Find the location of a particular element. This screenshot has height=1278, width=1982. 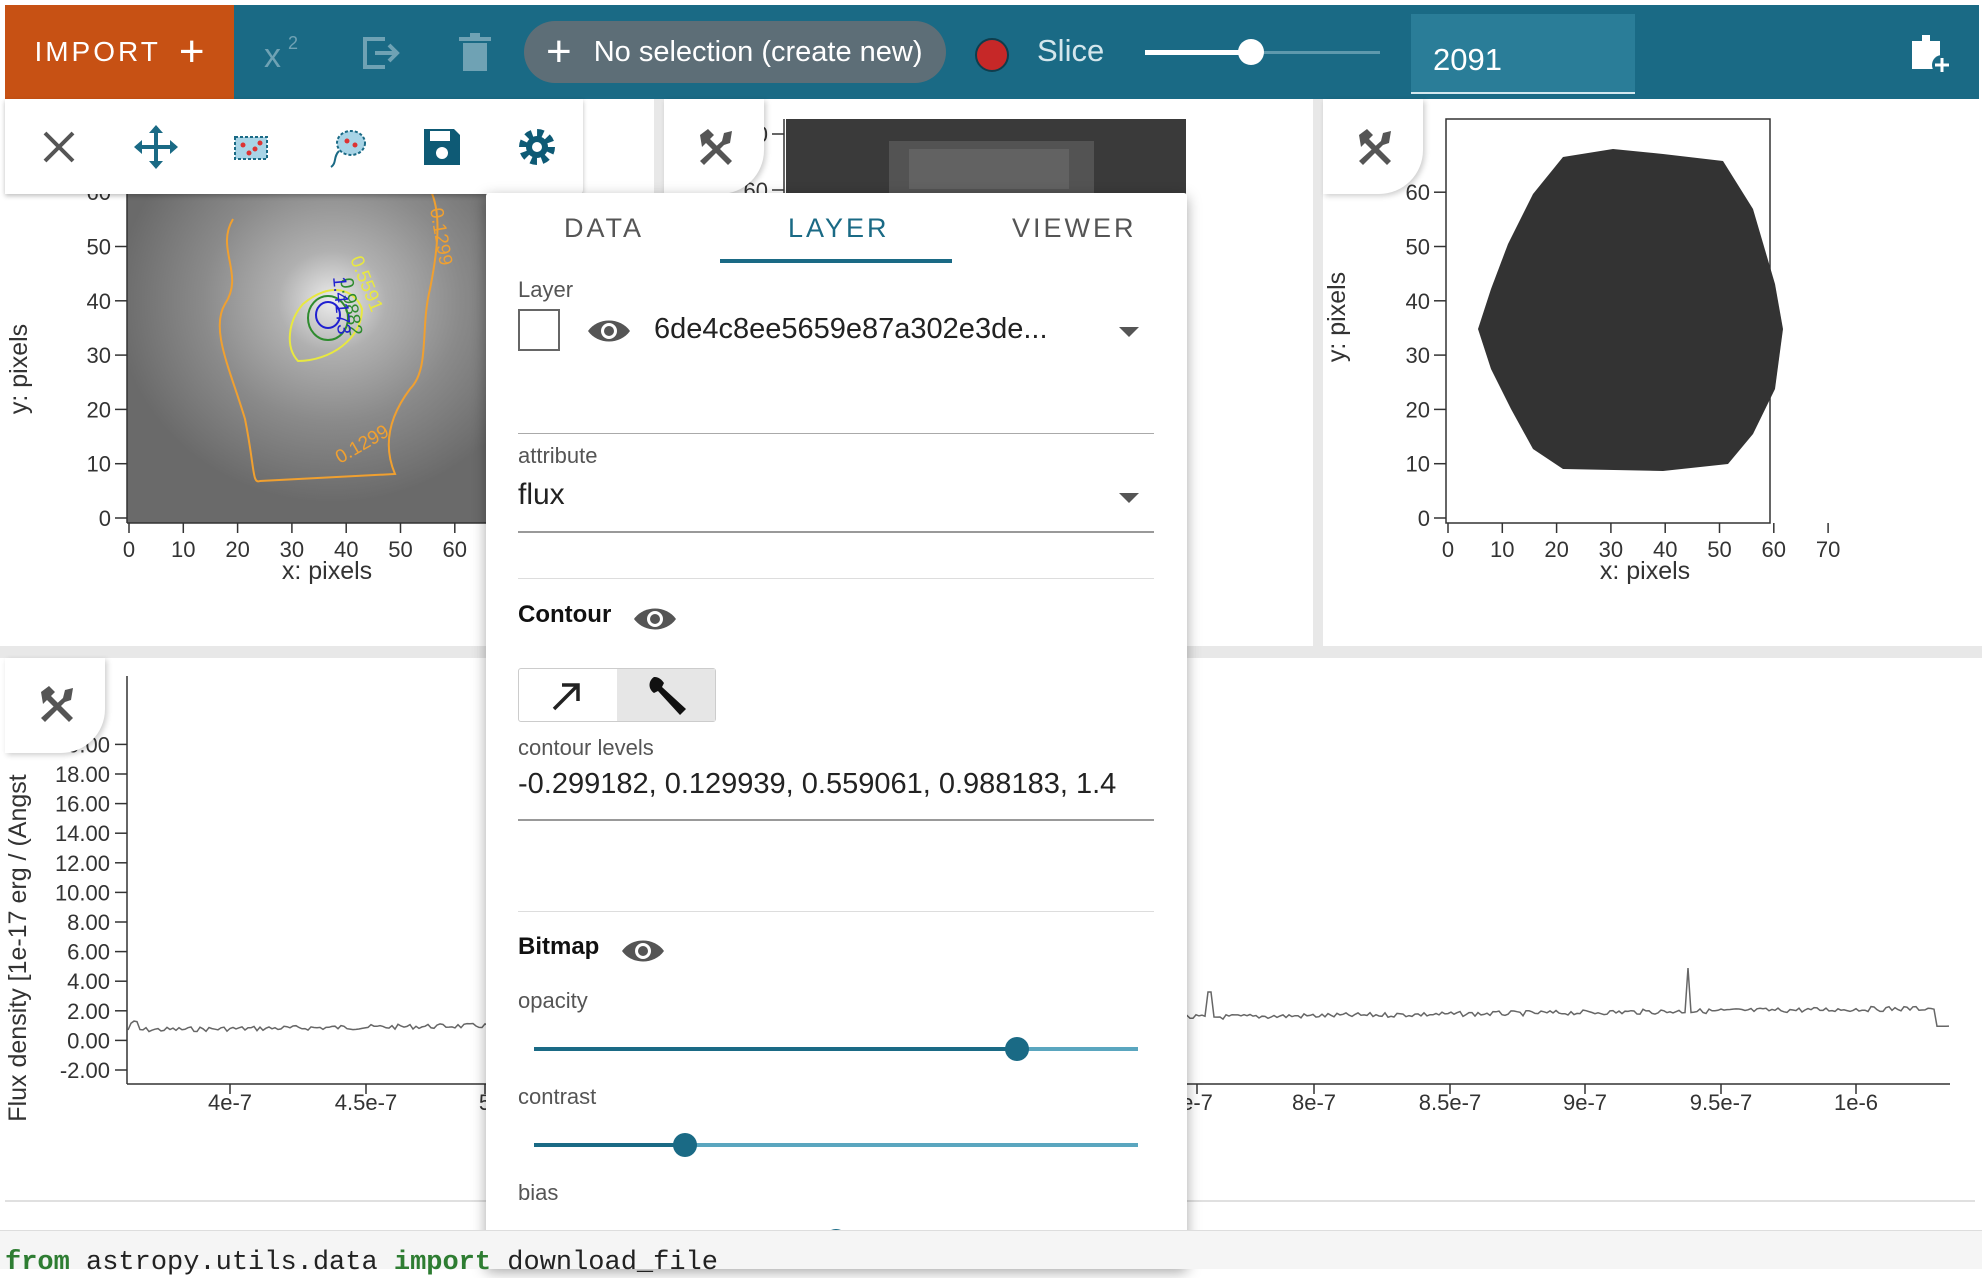

x-tick-label: 8.5e-7 is located at coordinates (1450, 1102).